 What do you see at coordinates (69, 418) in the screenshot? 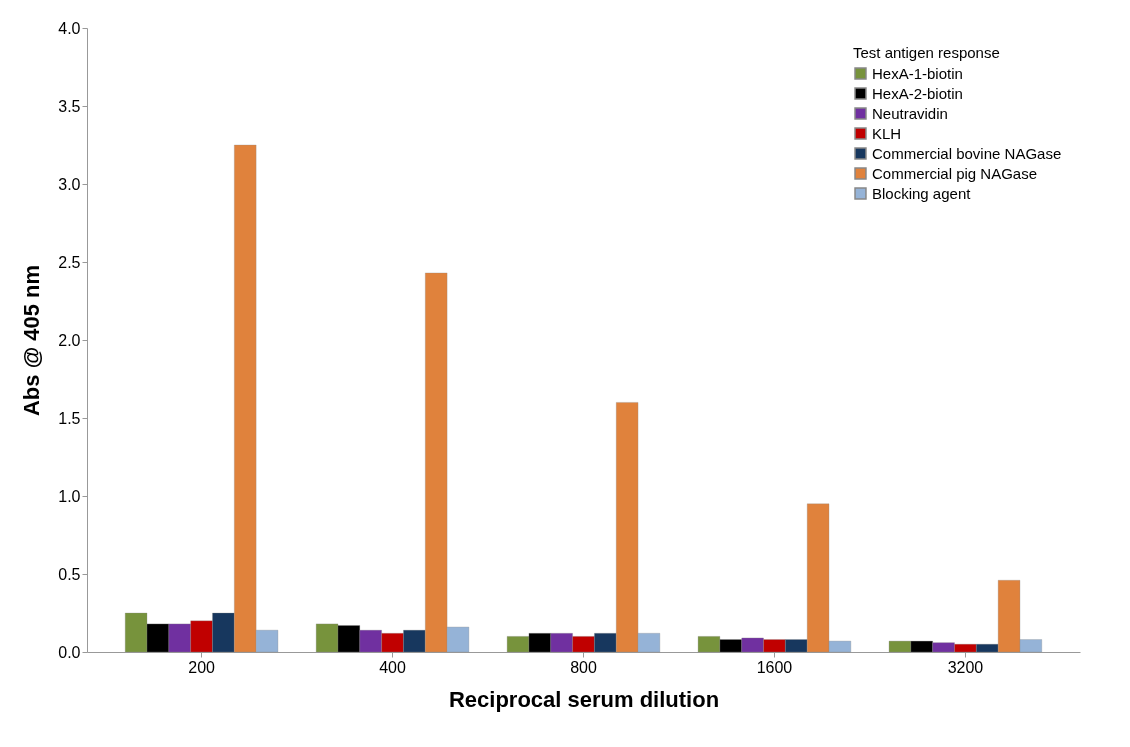
I see `y-tick-label: 1.5` at bounding box center [69, 418].